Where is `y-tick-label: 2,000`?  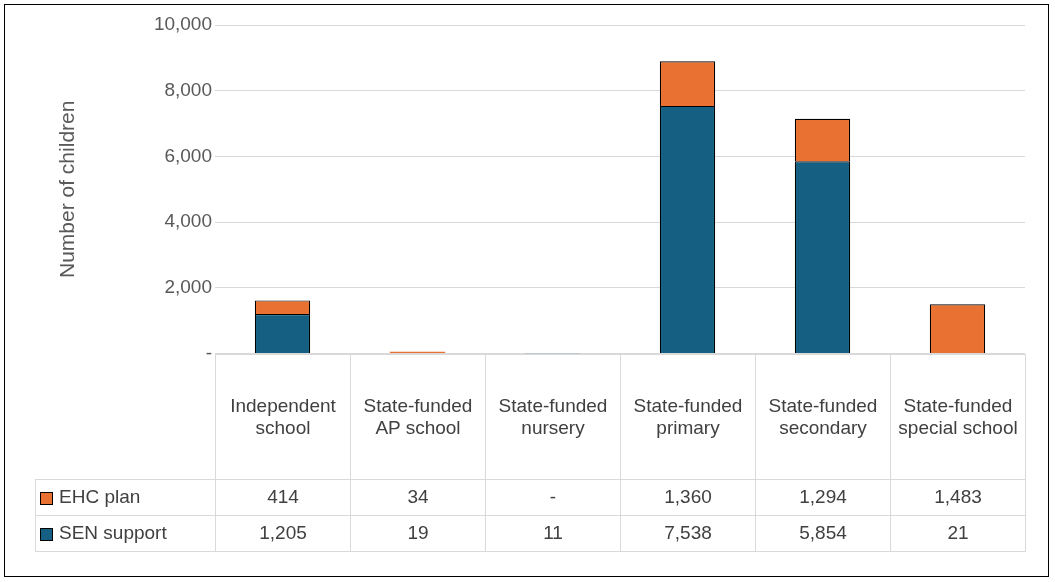
y-tick-label: 2,000 is located at coordinates (188, 287).